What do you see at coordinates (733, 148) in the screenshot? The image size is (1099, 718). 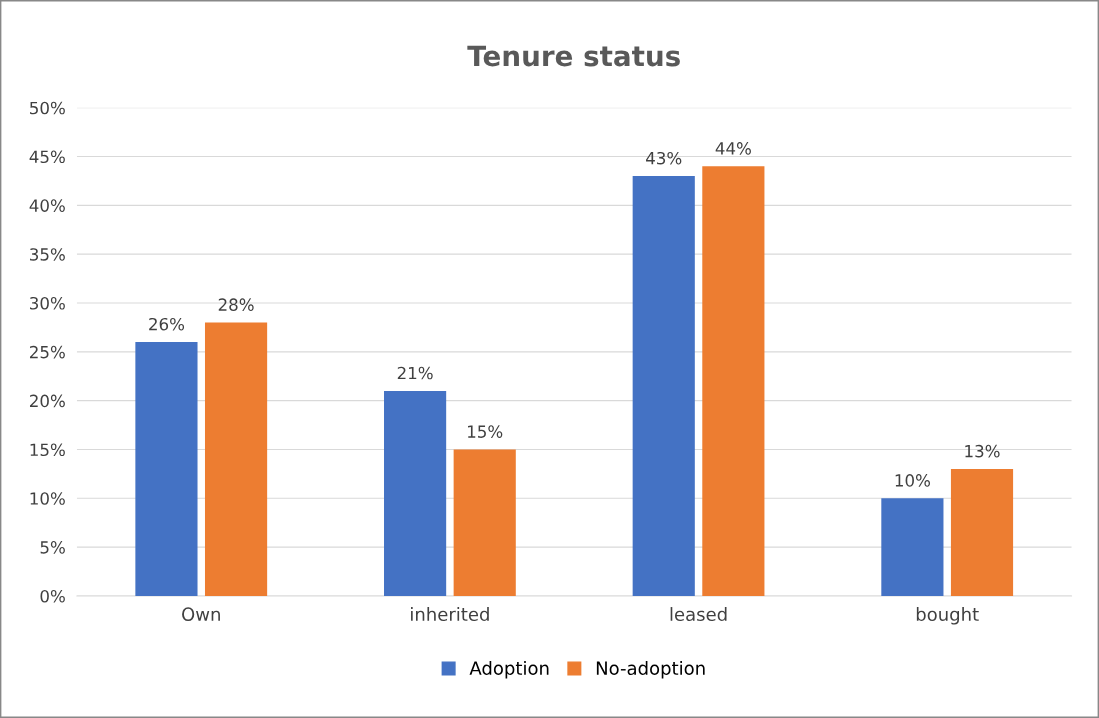 I see `data-label: 44%` at bounding box center [733, 148].